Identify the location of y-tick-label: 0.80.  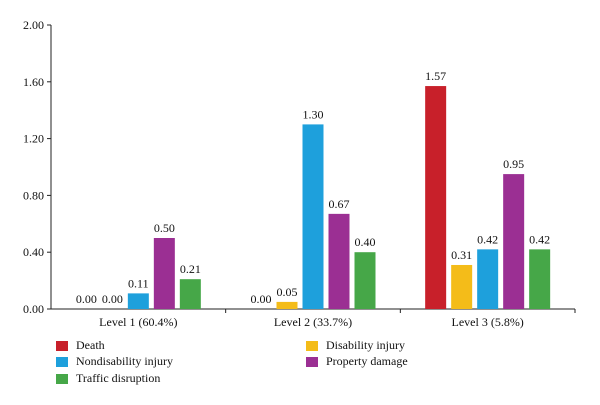
(33, 195).